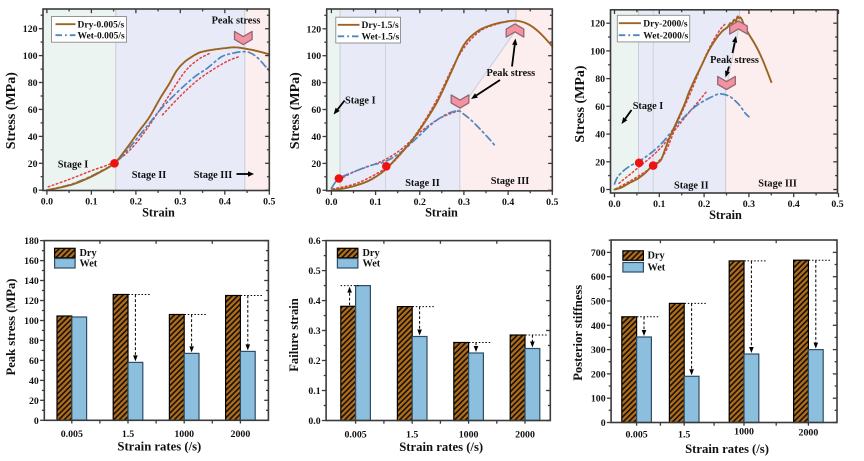  I want to click on svg-text: Peak stress (MPa), so click(11, 327).